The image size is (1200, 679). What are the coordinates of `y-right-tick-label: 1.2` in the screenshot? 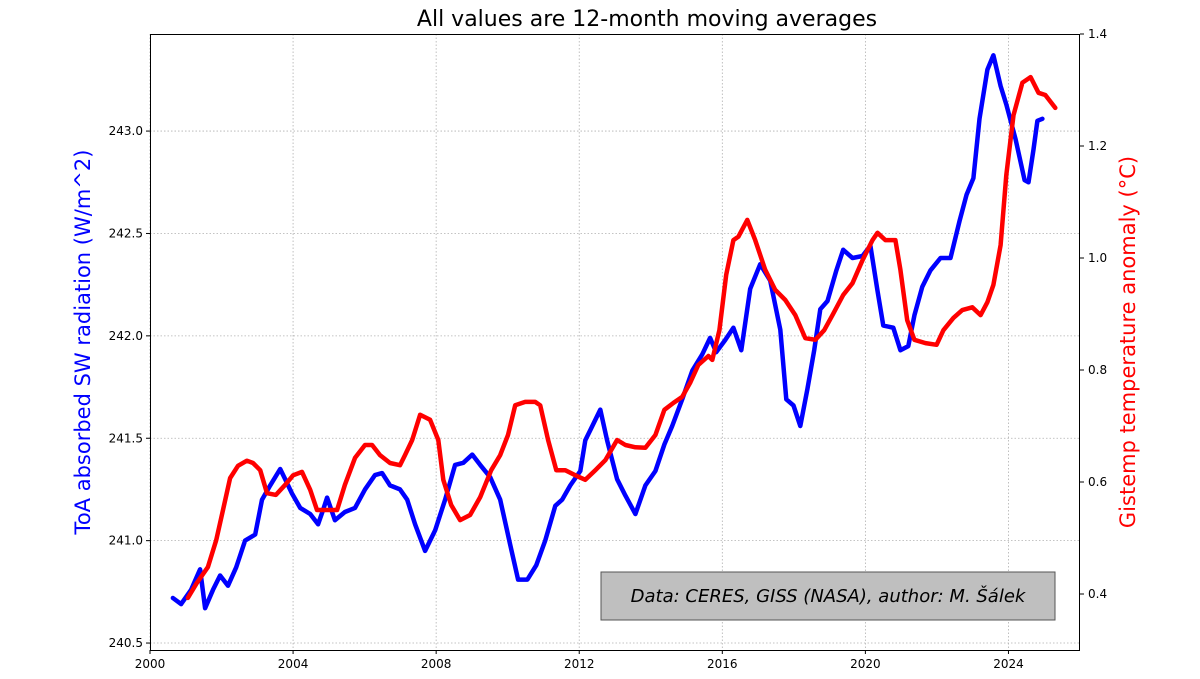 It's located at (1097, 146).